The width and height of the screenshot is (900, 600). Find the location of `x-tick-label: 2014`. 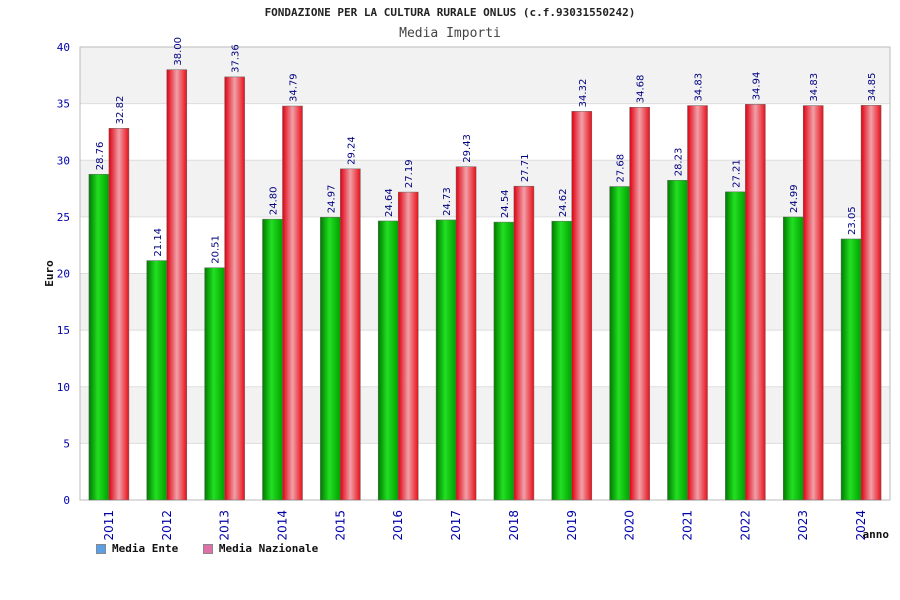

x-tick-label: 2014 is located at coordinates (283, 525).